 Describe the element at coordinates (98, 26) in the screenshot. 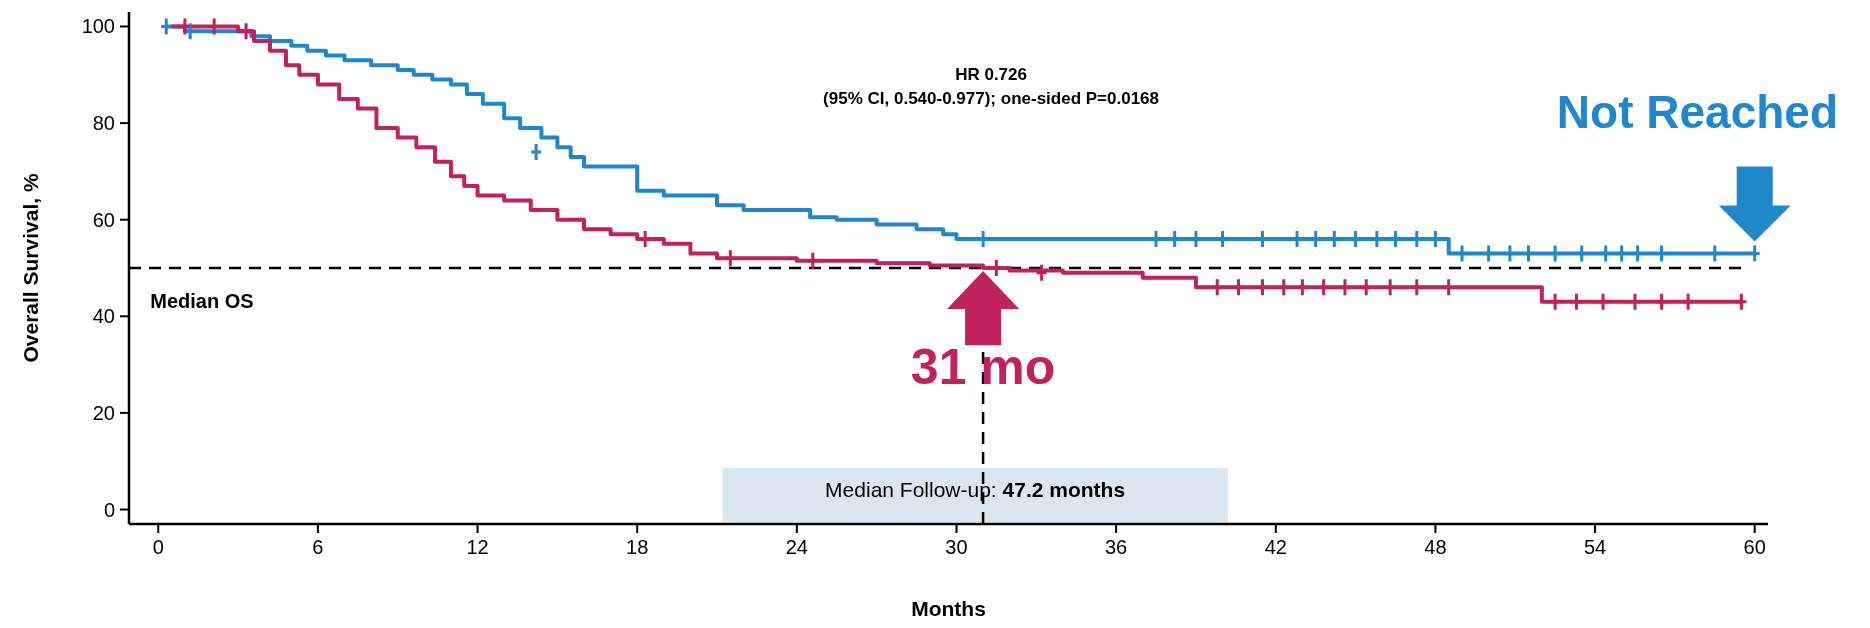

I see `y-tick-label: 100` at that location.